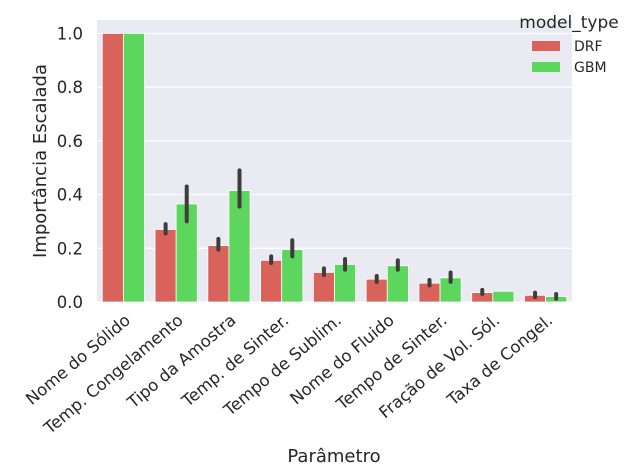 The height and width of the screenshot is (476, 634). I want to click on y-tick-label: 1.0, so click(70, 33).